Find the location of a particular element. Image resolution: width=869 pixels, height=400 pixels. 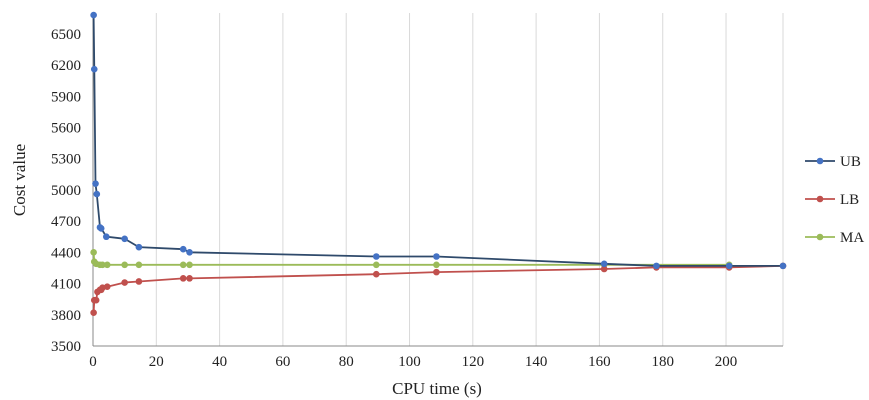

y-axis-title: Cost value is located at coordinates (19, 180).